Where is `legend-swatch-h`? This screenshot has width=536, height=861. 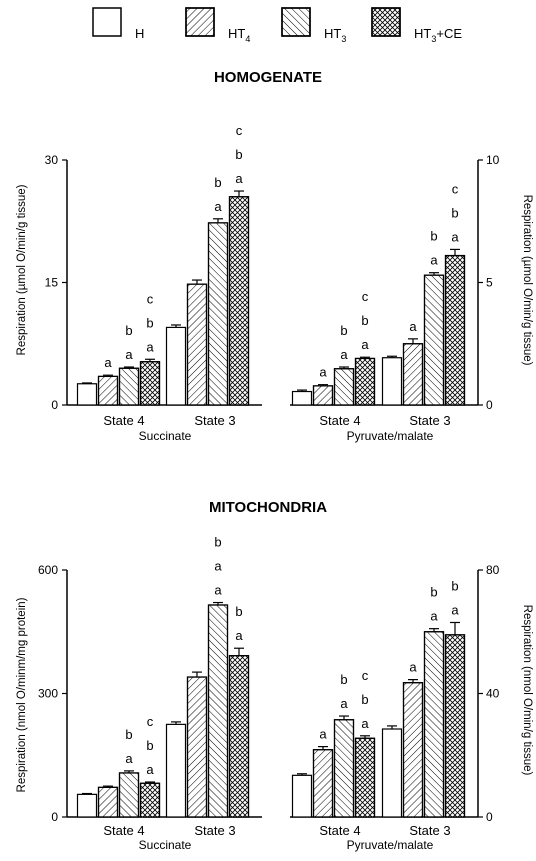 legend-swatch-h is located at coordinates (107, 22).